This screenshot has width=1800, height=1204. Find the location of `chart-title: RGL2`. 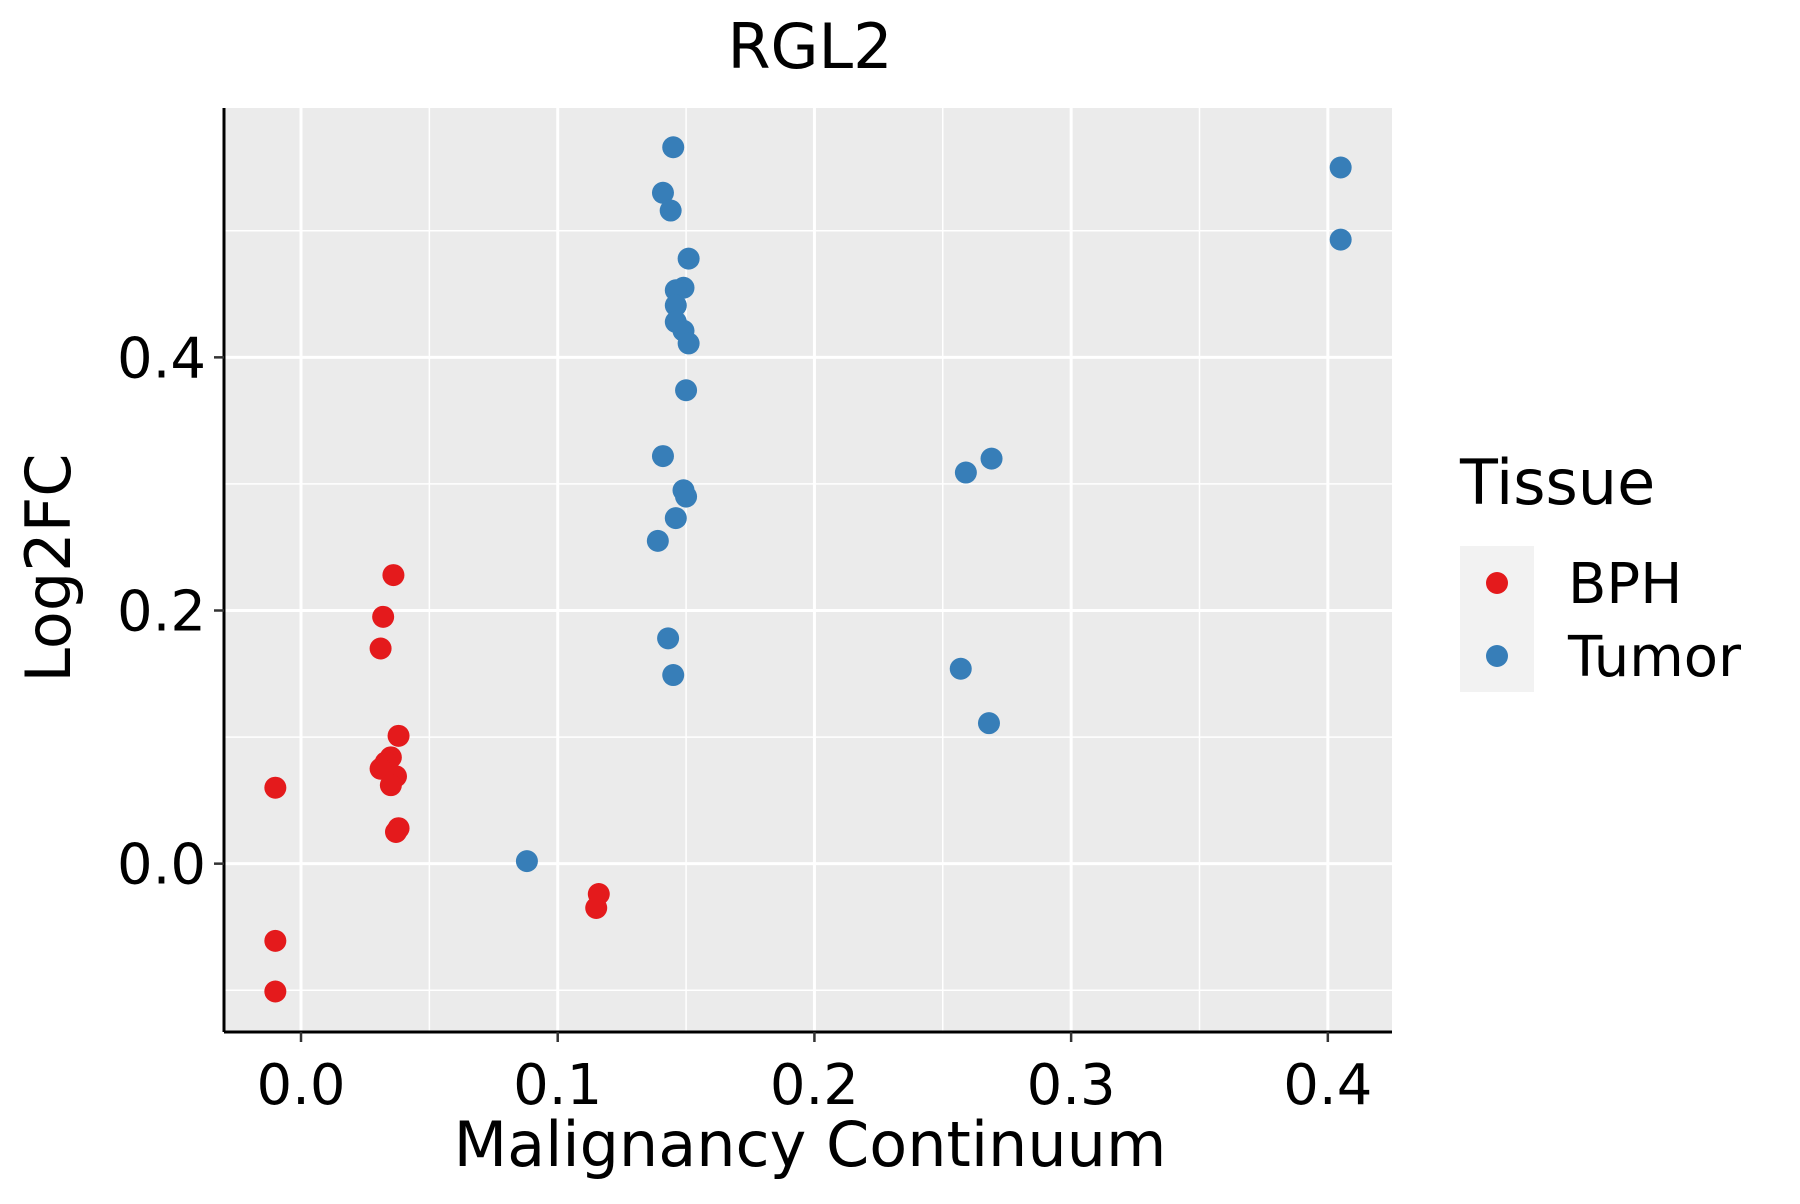

chart-title: RGL2 is located at coordinates (809, 46).